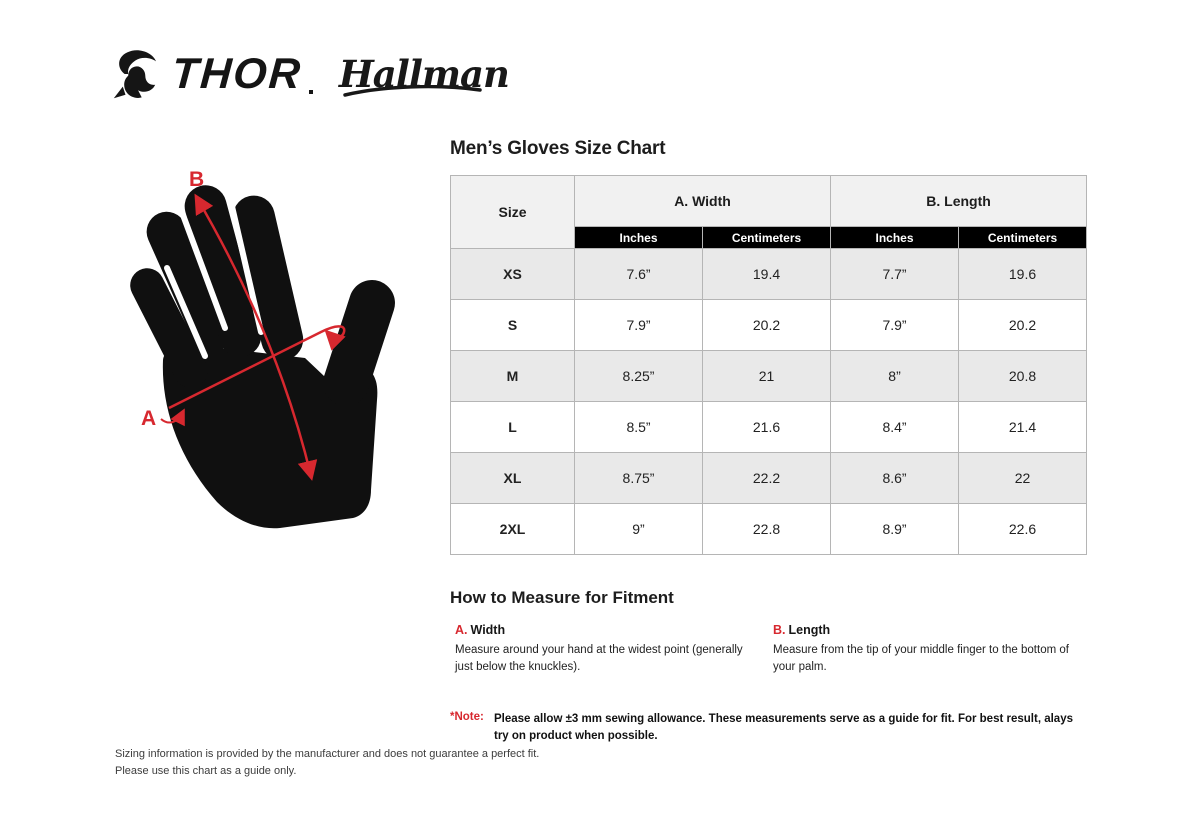  What do you see at coordinates (1023, 237) in the screenshot?
I see `subheader-b-centimeters: Centimeters` at bounding box center [1023, 237].